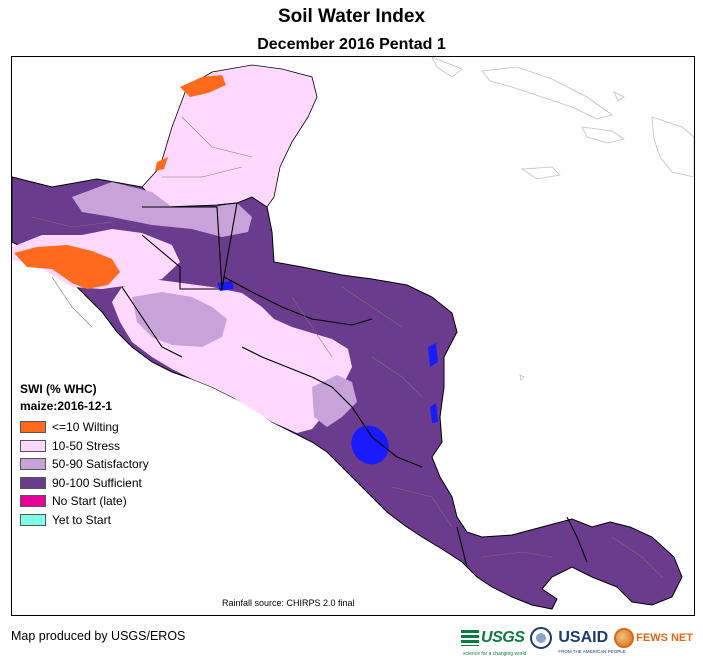 This screenshot has height=662, width=703. I want to click on usgs-wave-icon, so click(470, 638).